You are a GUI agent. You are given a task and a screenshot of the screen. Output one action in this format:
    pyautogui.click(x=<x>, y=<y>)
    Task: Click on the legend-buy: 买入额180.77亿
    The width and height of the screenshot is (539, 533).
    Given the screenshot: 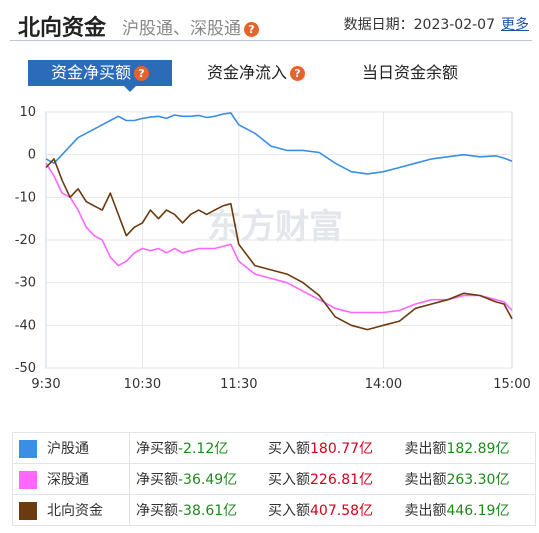 What is the action you would take?
    pyautogui.click(x=330, y=448)
    